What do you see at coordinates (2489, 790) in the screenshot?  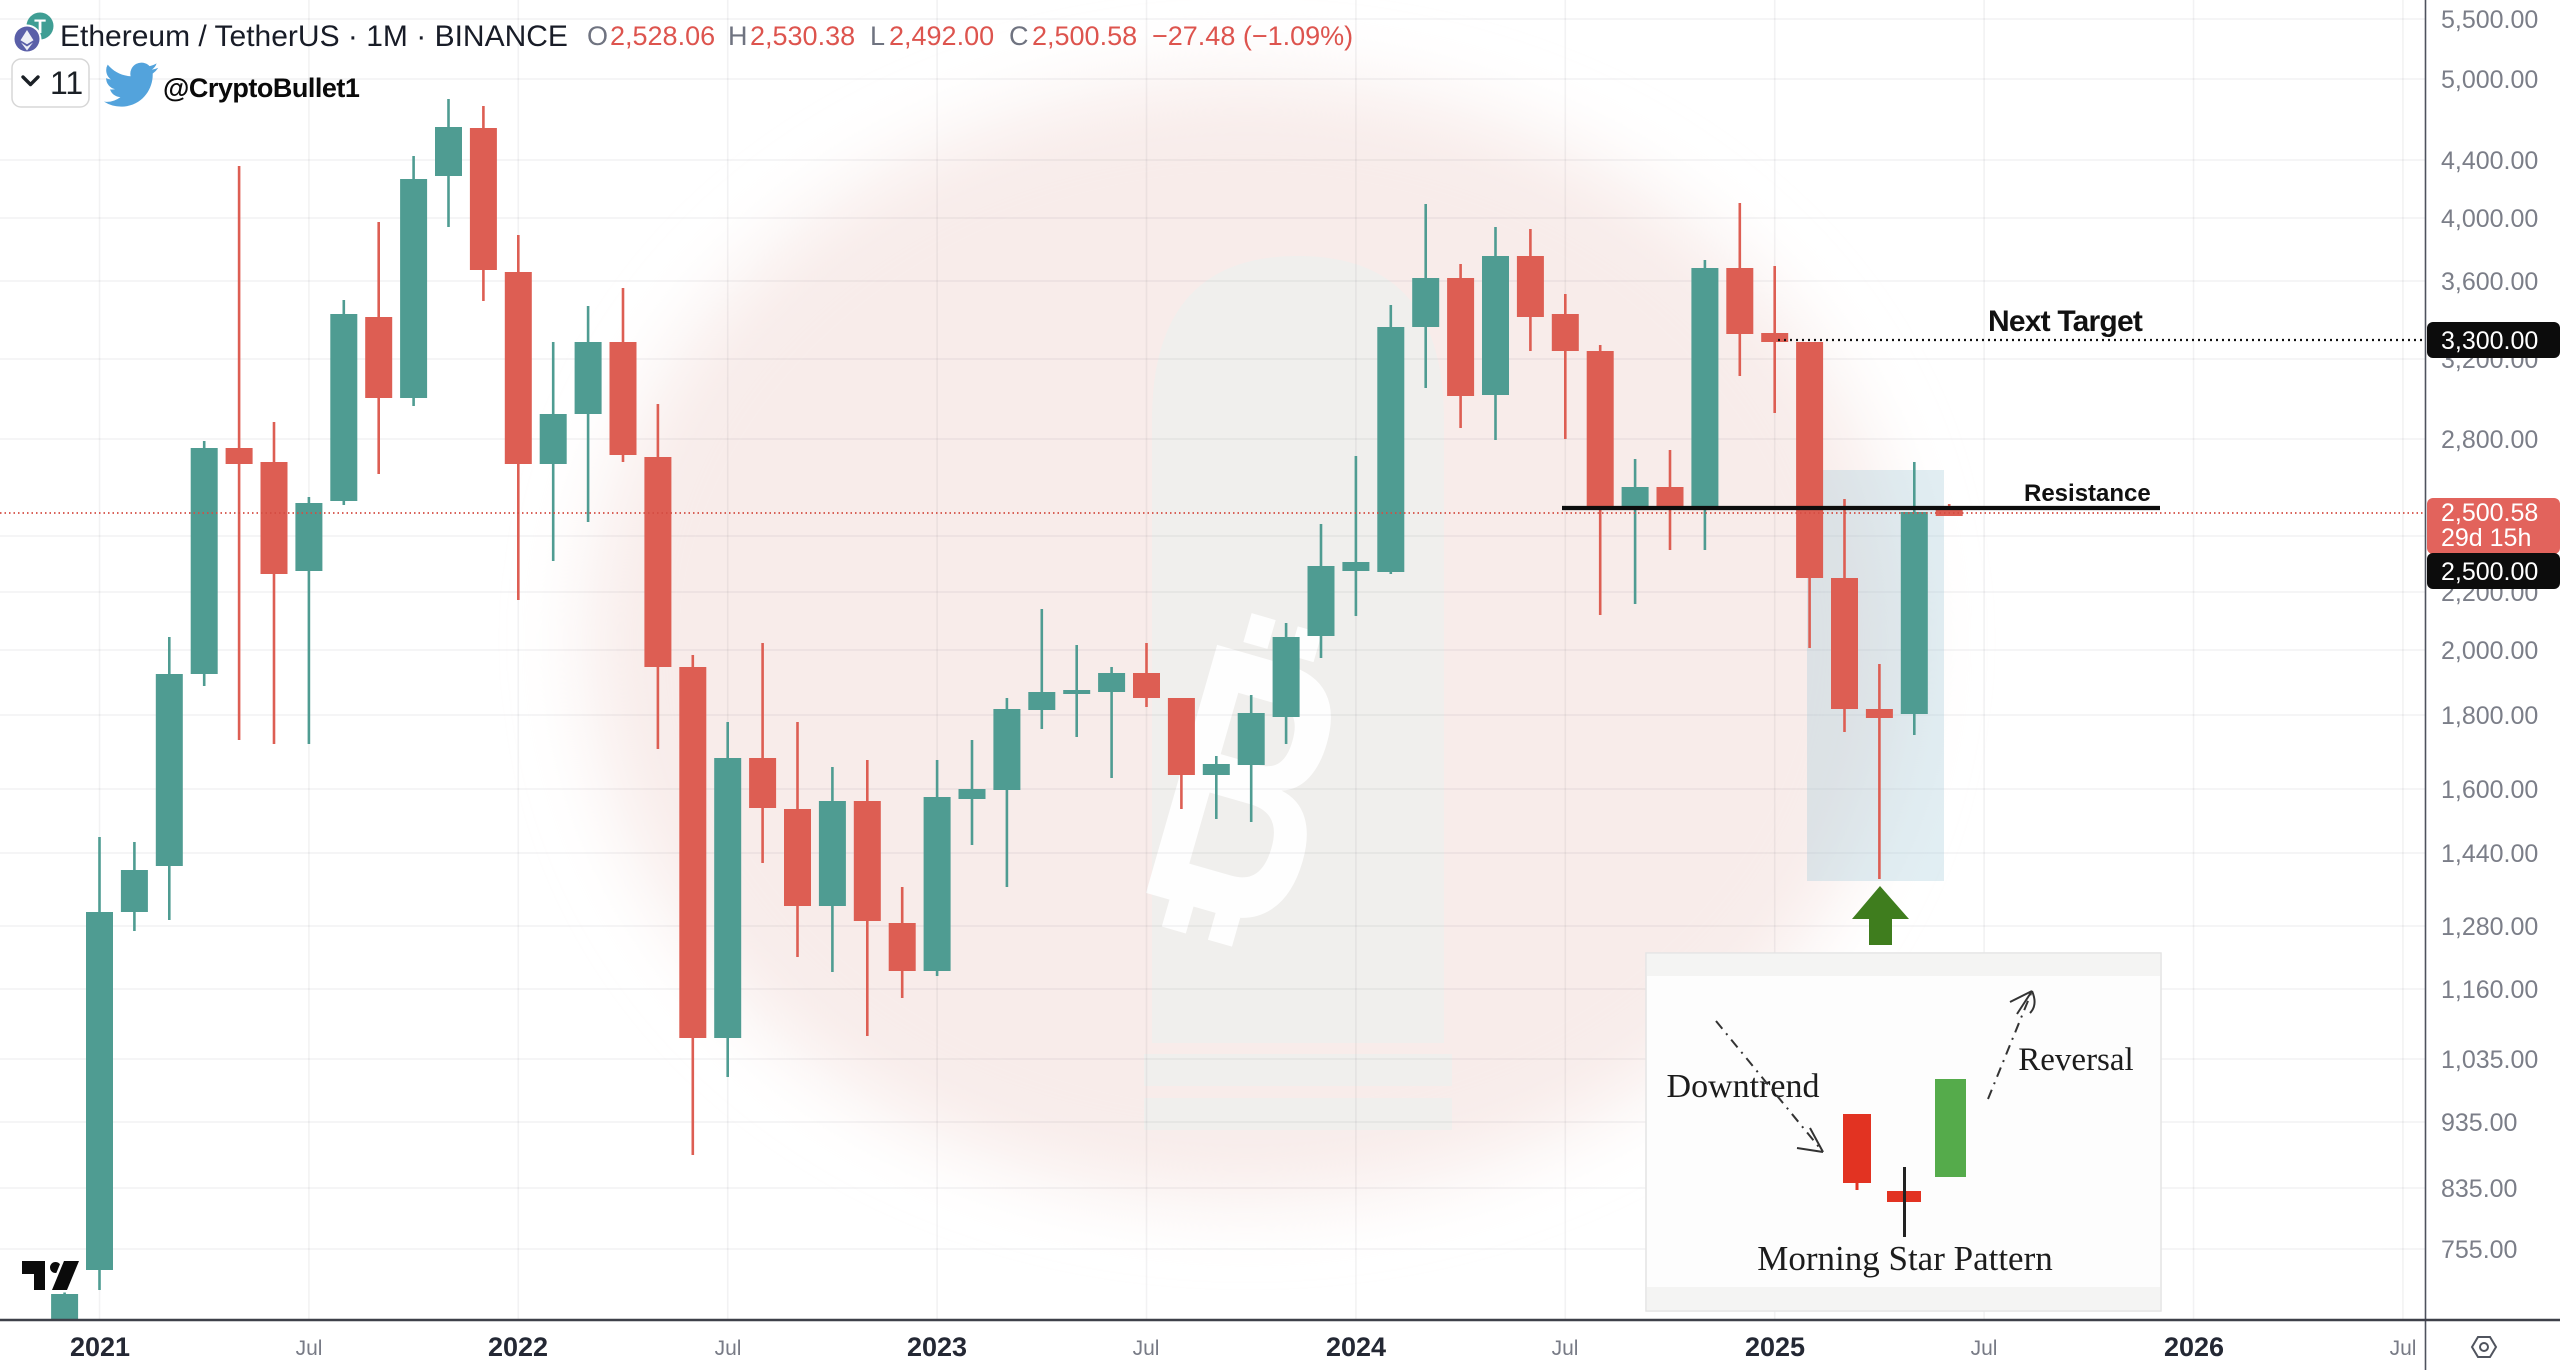 I see `svg-text: 1,600.00` at bounding box center [2489, 790].